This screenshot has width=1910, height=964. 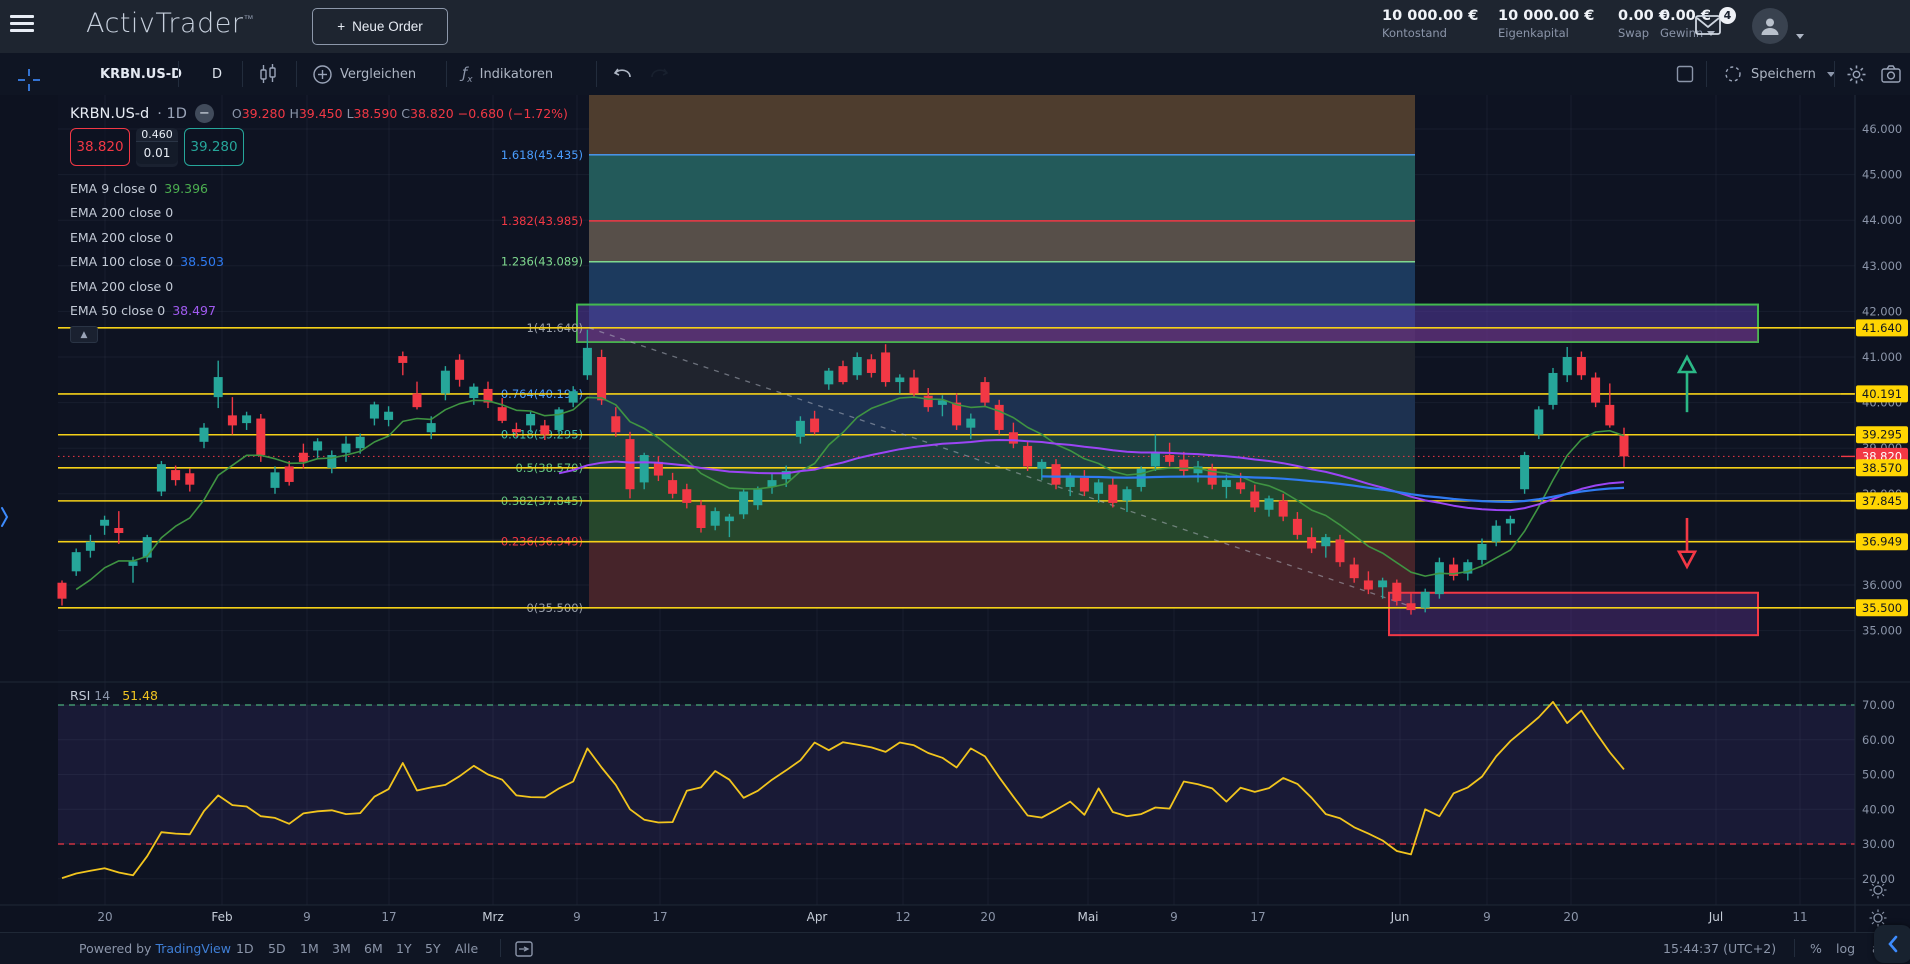 I want to click on new-order-button: + Neue Order, so click(x=380, y=26).